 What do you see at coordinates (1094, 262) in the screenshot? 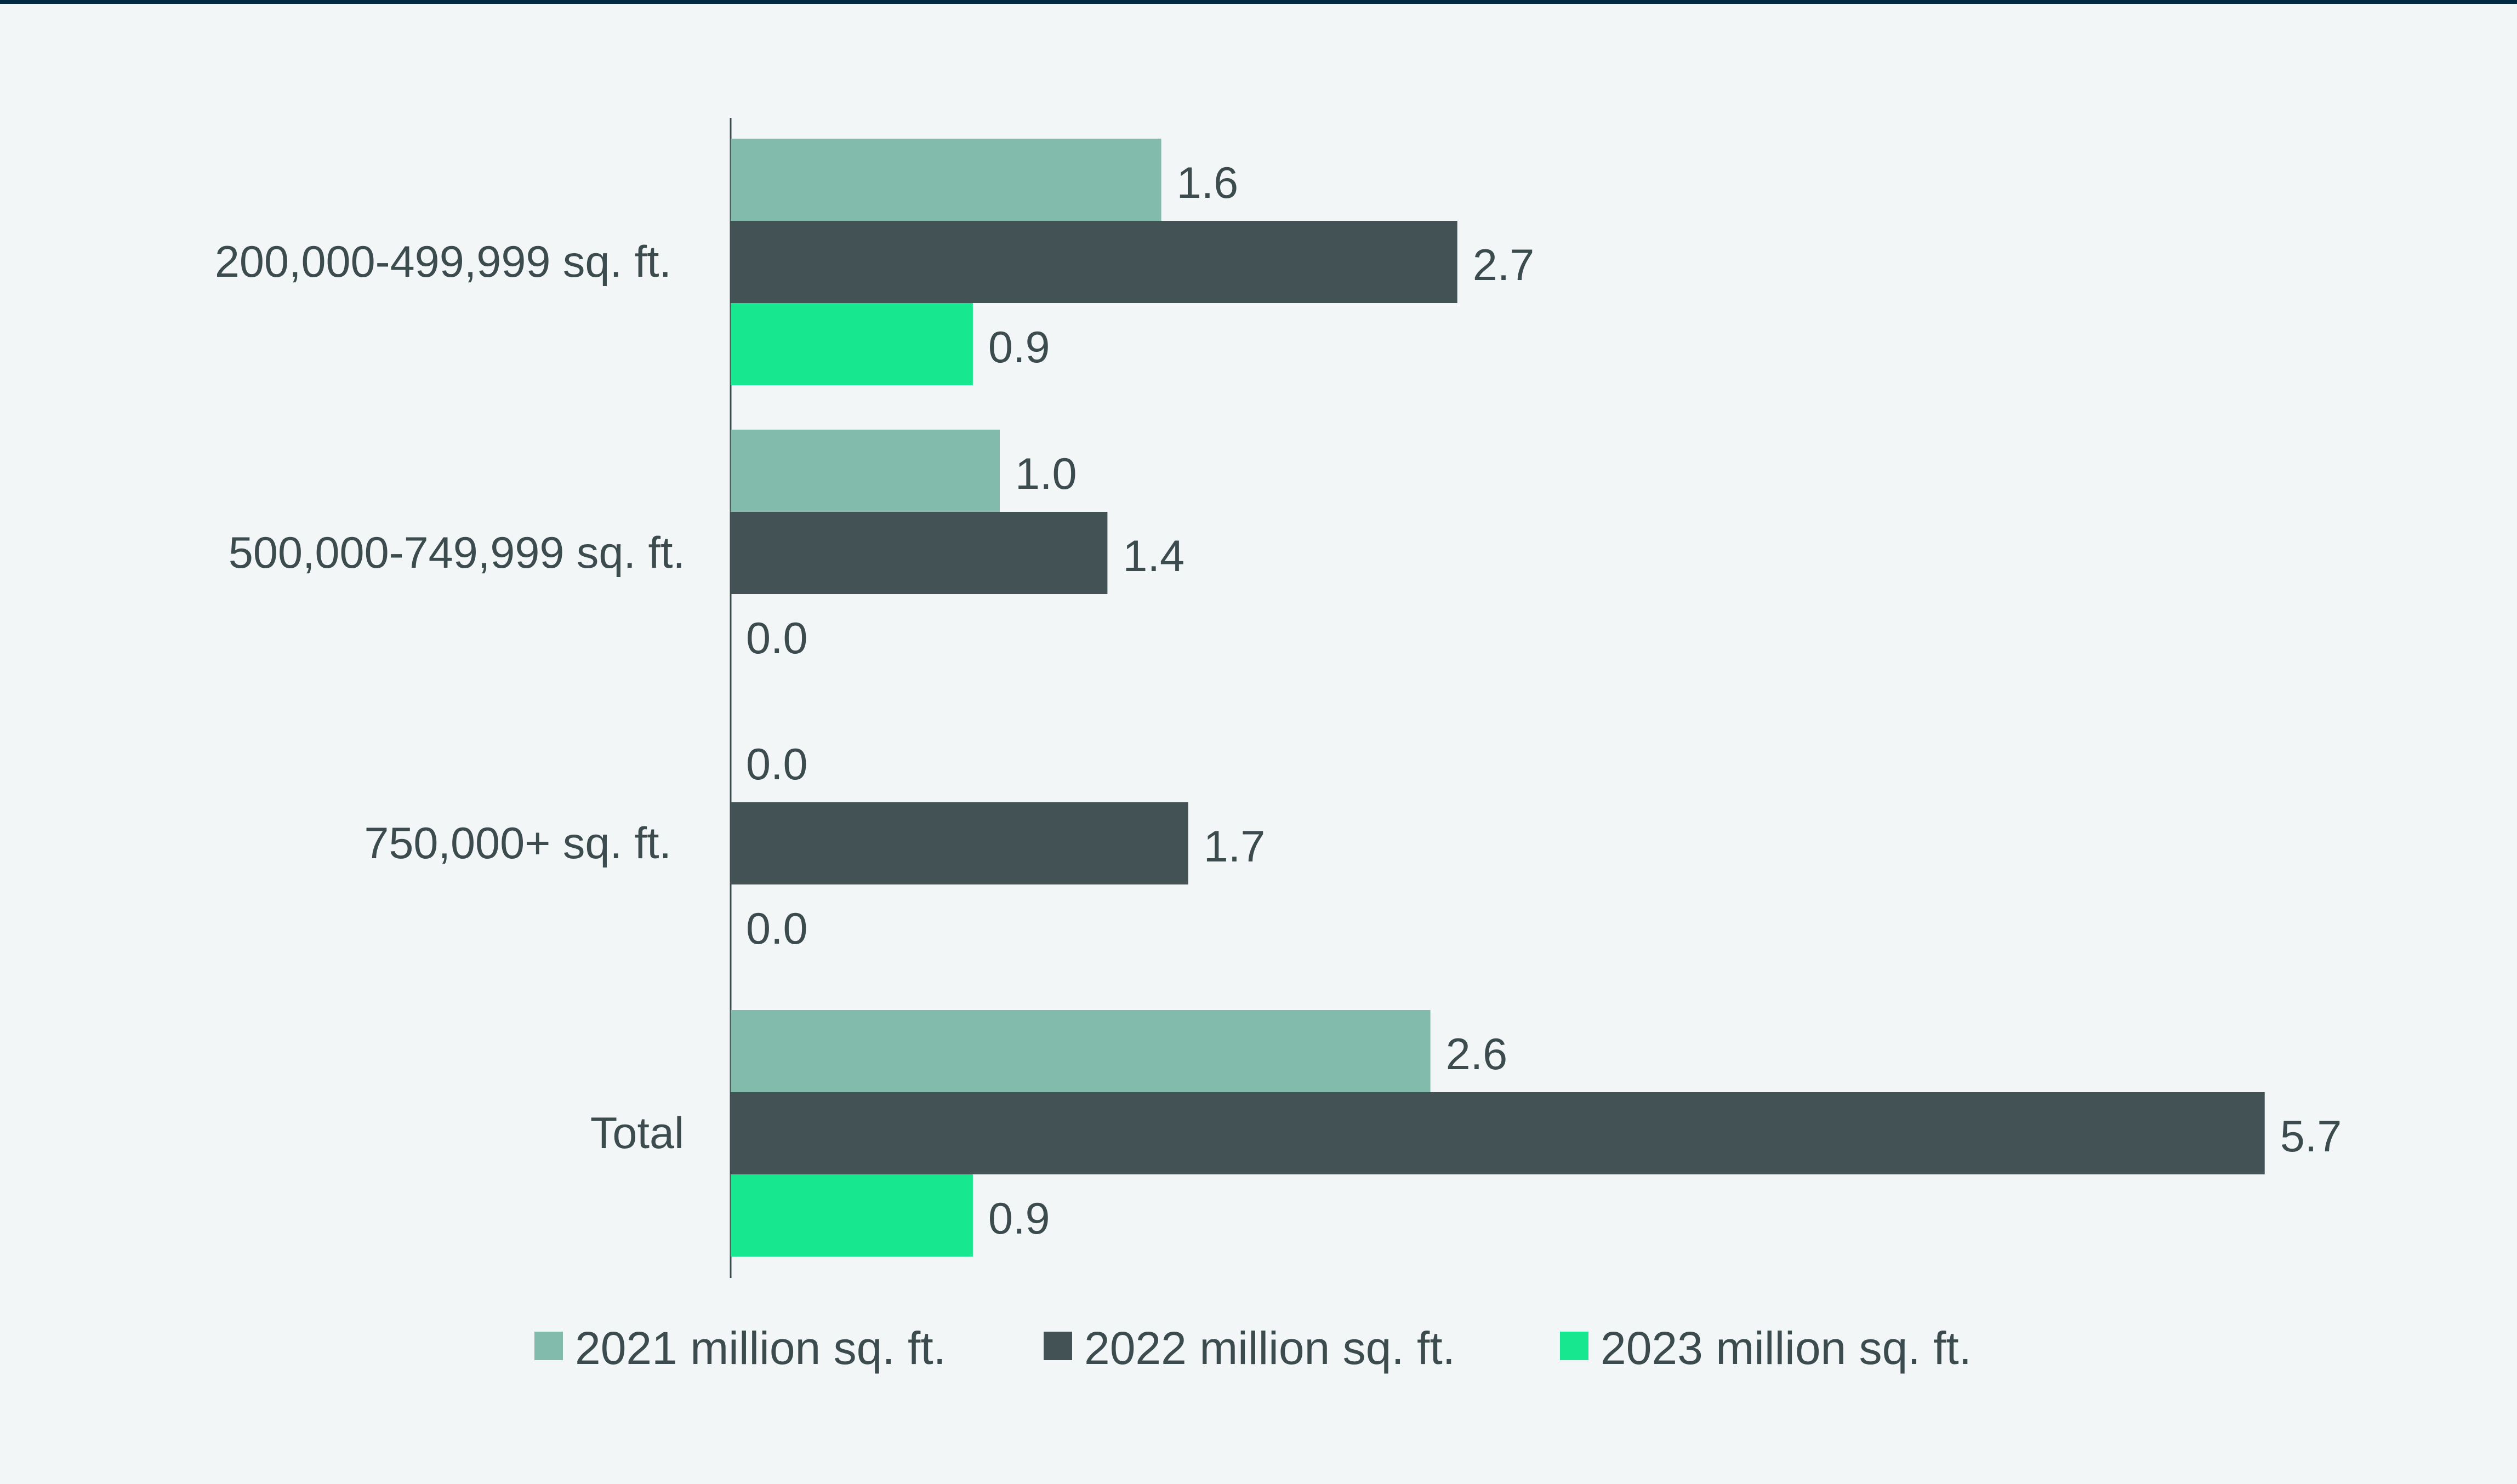
I see `bar-2022-million-sq-ft-200-000-499-999-sq-ft` at bounding box center [1094, 262].